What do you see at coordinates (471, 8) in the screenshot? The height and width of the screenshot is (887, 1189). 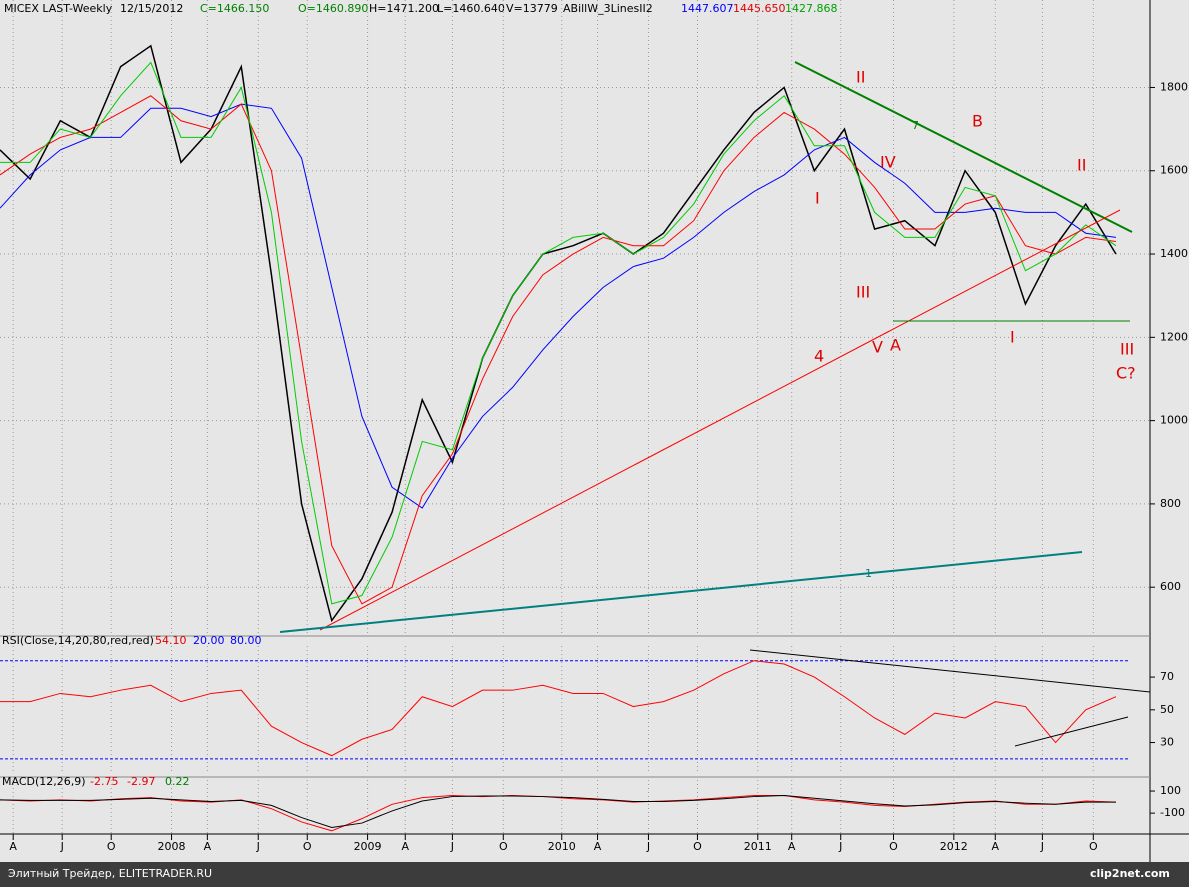 I see `low: L=1460.640` at bounding box center [471, 8].